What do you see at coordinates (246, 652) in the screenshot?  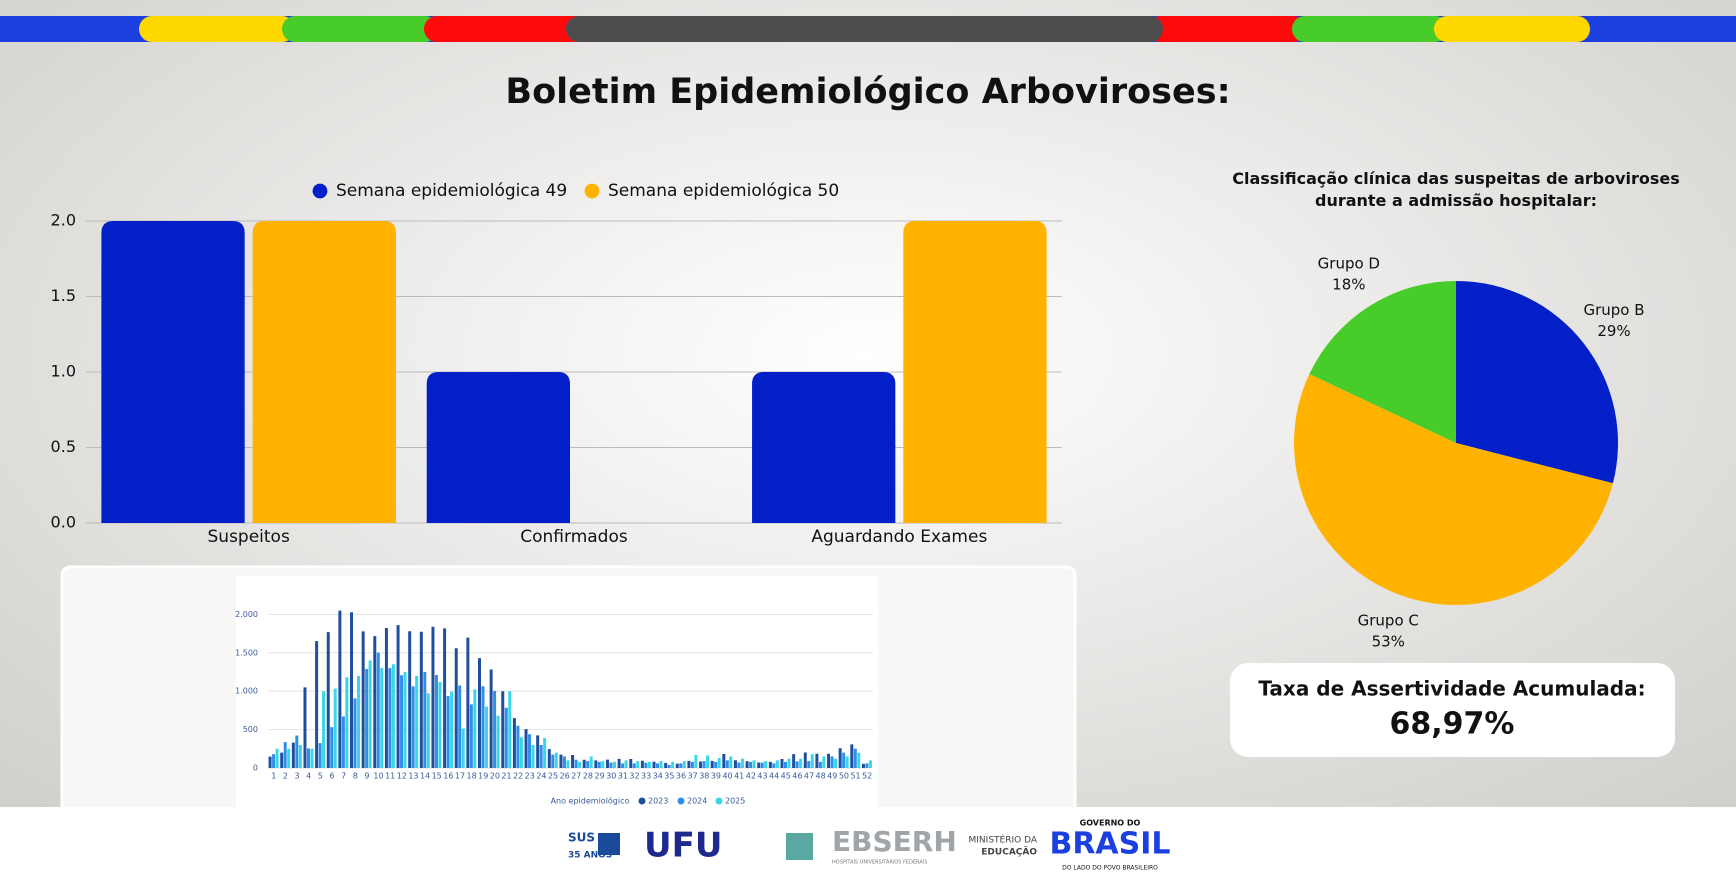 I see `y-tick-label: 1.500` at bounding box center [246, 652].